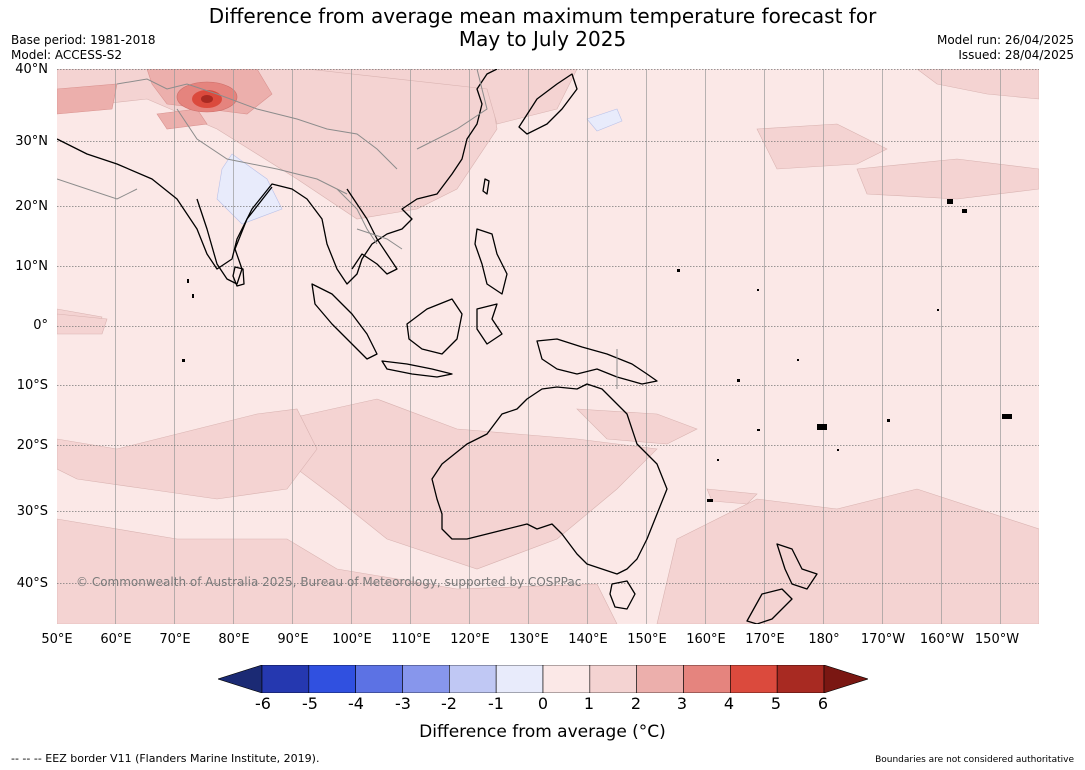  Describe the element at coordinates (636, 703) in the screenshot. I see `colorbar-tick-2: 2` at that location.